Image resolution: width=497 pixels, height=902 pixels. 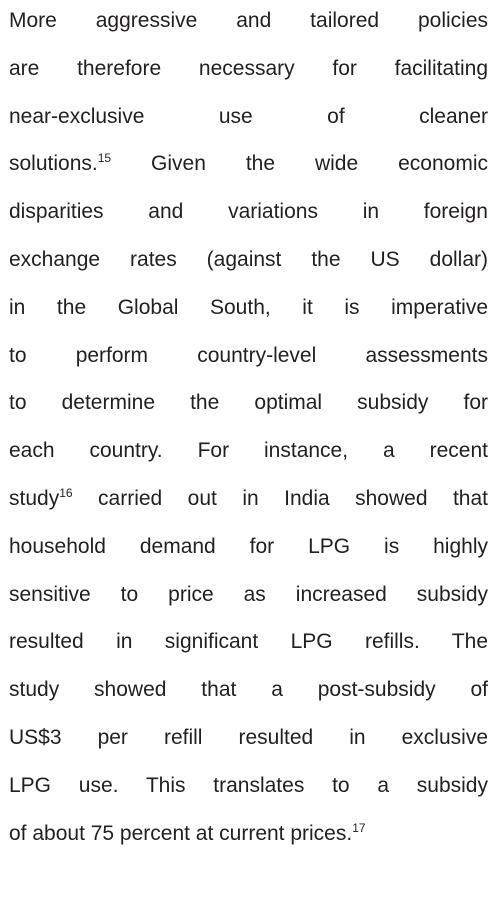 I want to click on text-run: More aggressive and tailored policies, so click(x=248, y=20).